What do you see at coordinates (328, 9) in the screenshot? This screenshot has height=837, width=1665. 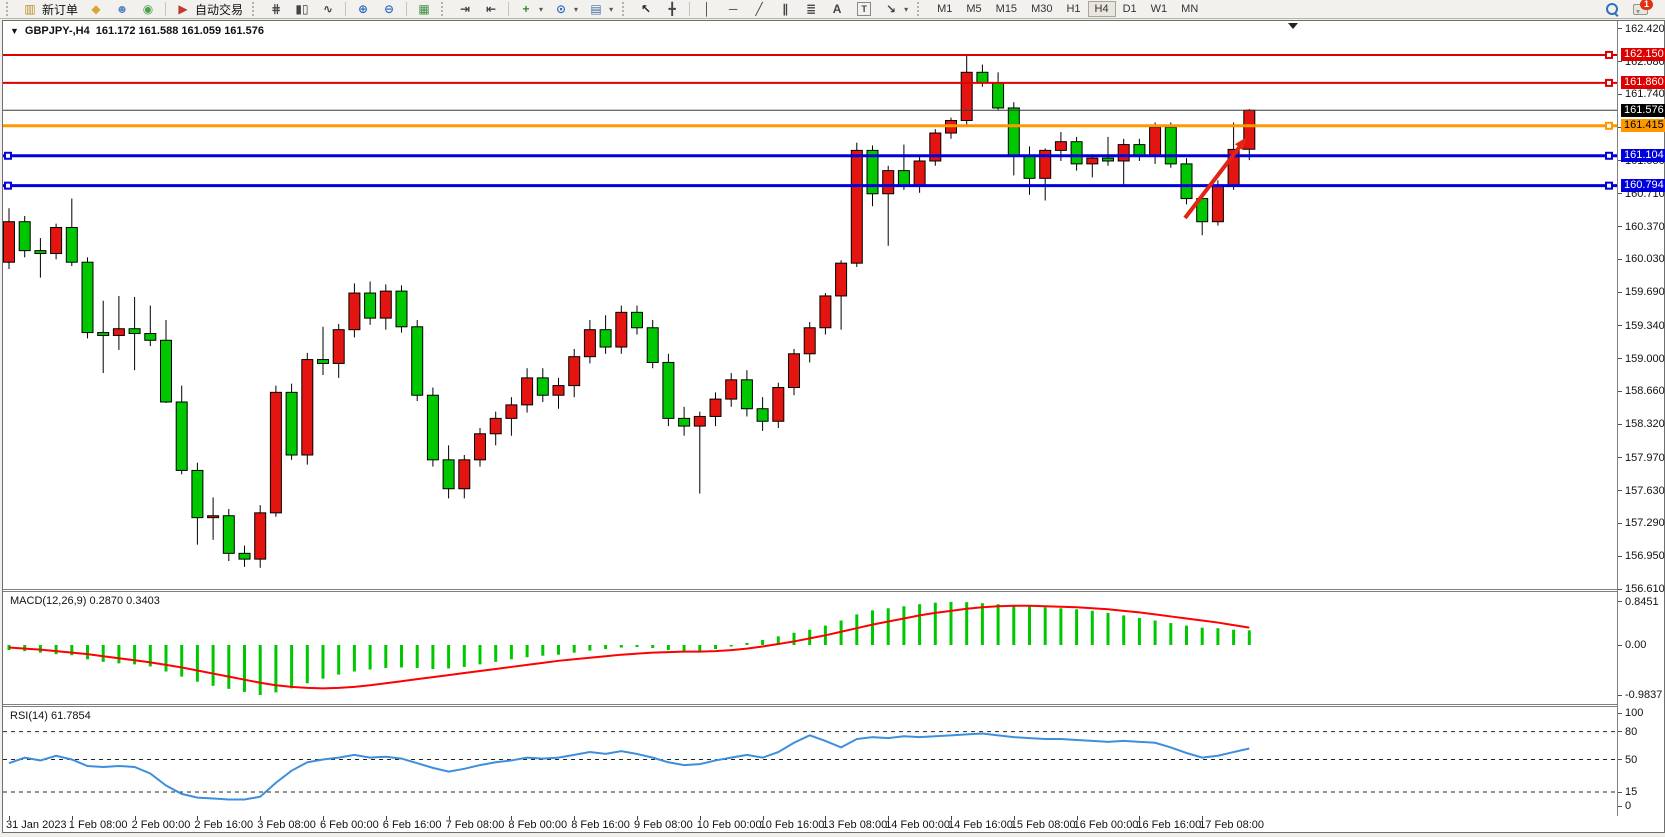 I see `toolbar-button-line-chart: ∿` at bounding box center [328, 9].